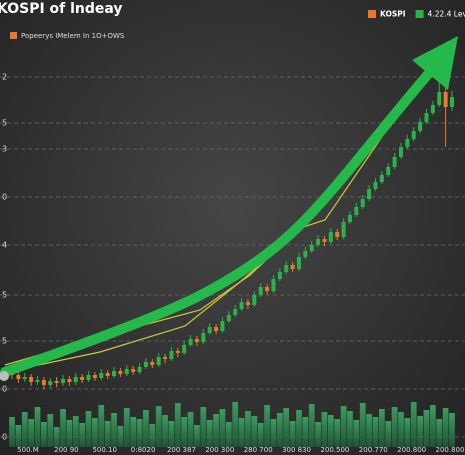 The width and height of the screenshot is (465, 455). What do you see at coordinates (73, 36) in the screenshot?
I see `chart-subtitle: Popeerys IMelem In 1O+OWS` at bounding box center [73, 36].